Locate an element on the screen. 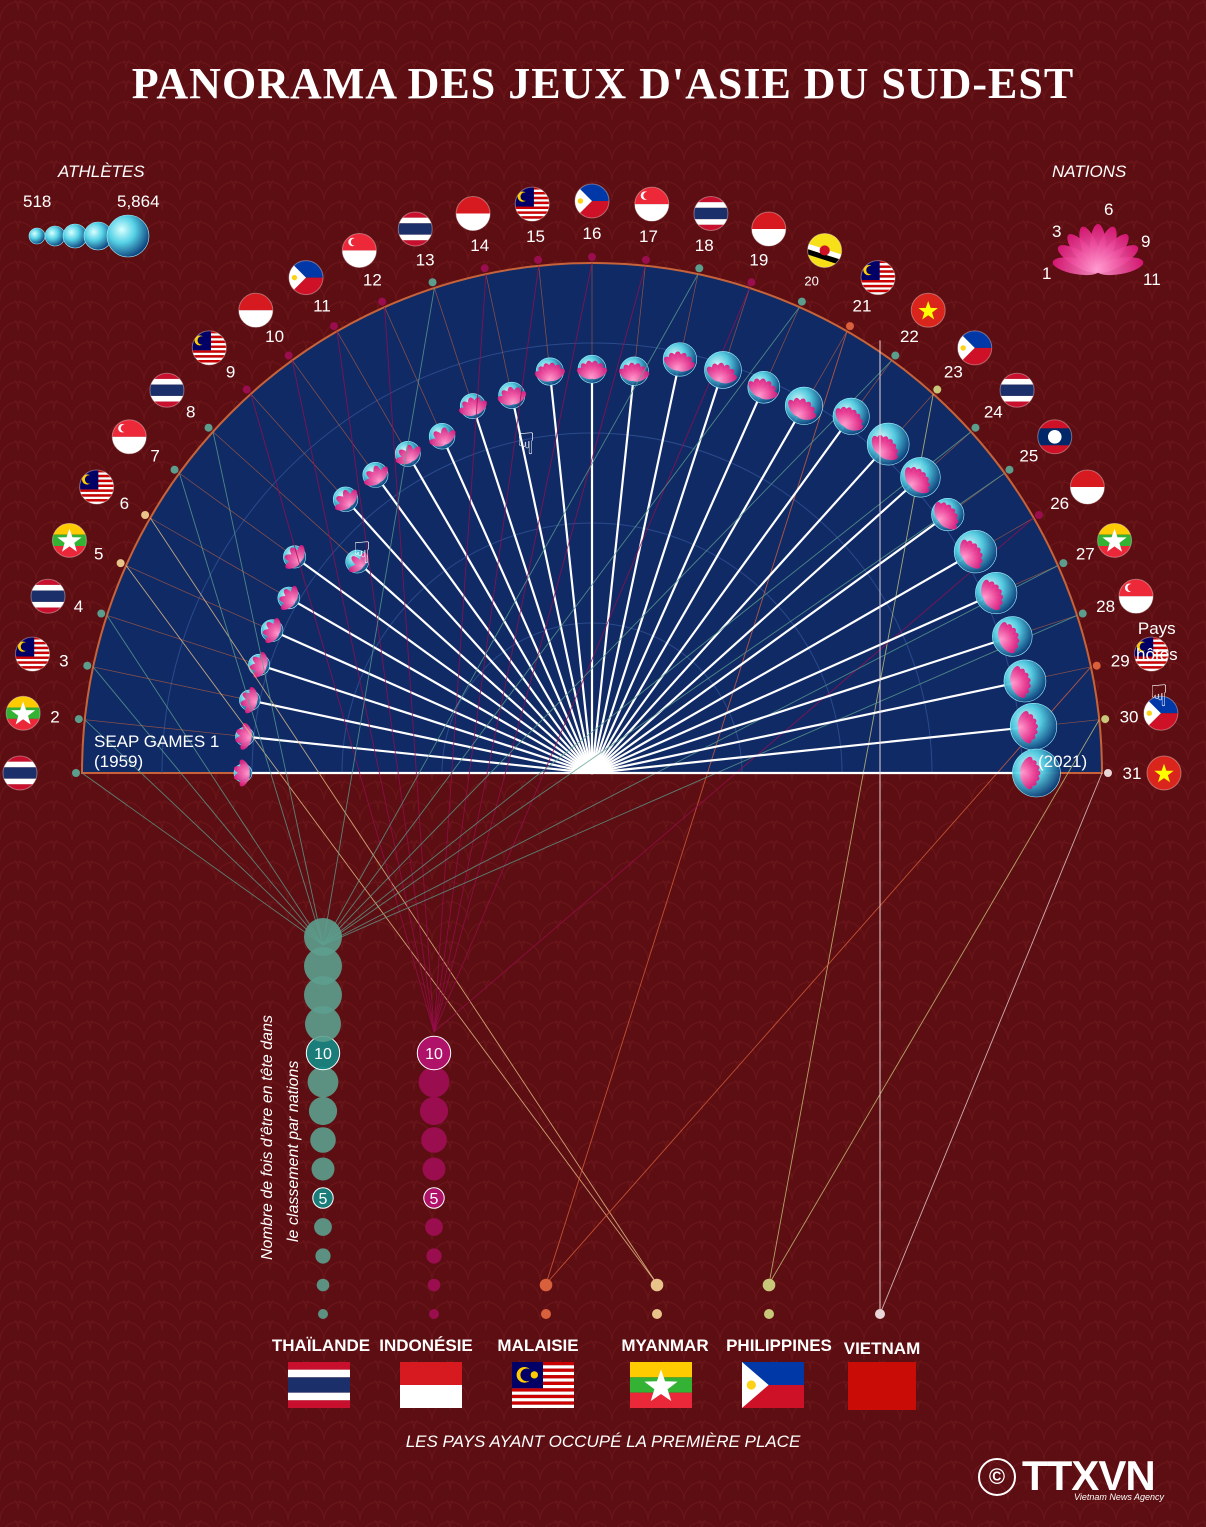 The width and height of the screenshot is (1206, 1527). game-number-30: 30 is located at coordinates (1129, 717).